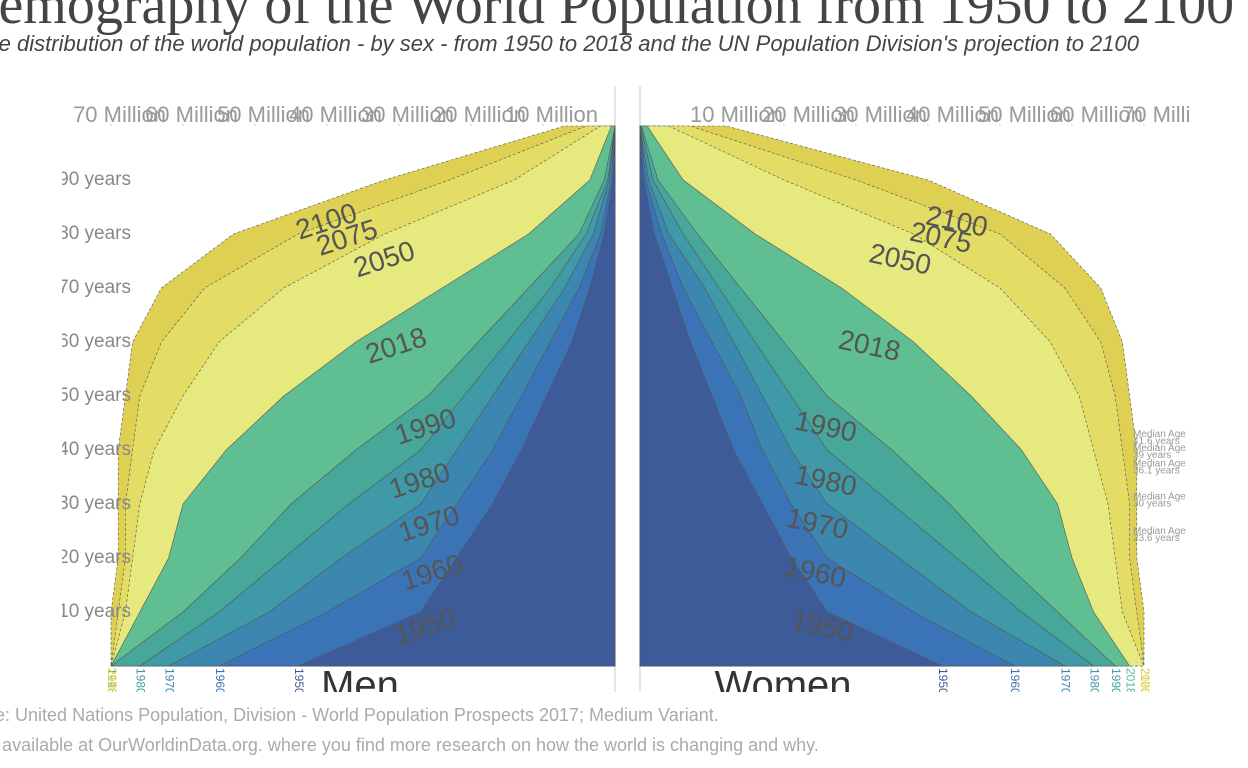  Describe the element at coordinates (94, 287) in the screenshot. I see `y-tick-label: 70 years` at that location.